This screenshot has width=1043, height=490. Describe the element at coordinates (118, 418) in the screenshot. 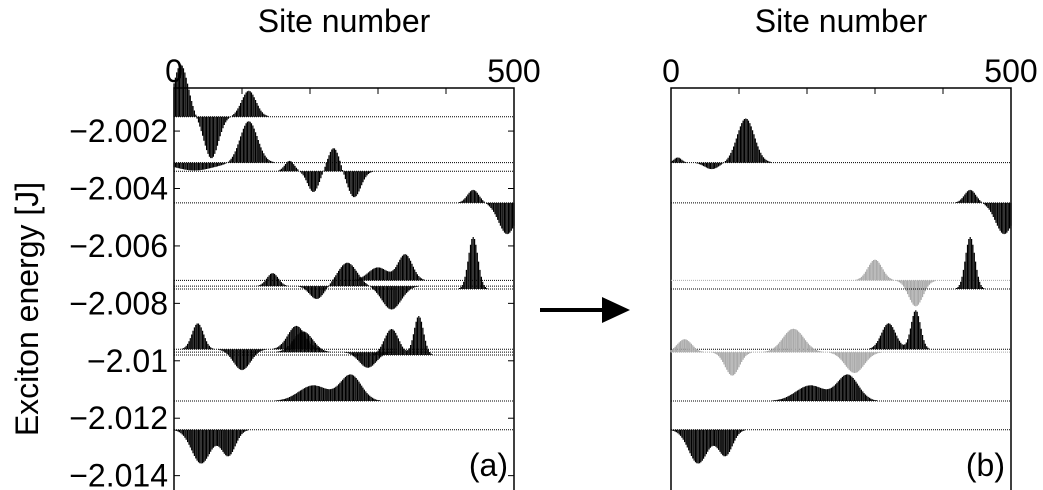

I see `y-tick-label: −2.012` at that location.